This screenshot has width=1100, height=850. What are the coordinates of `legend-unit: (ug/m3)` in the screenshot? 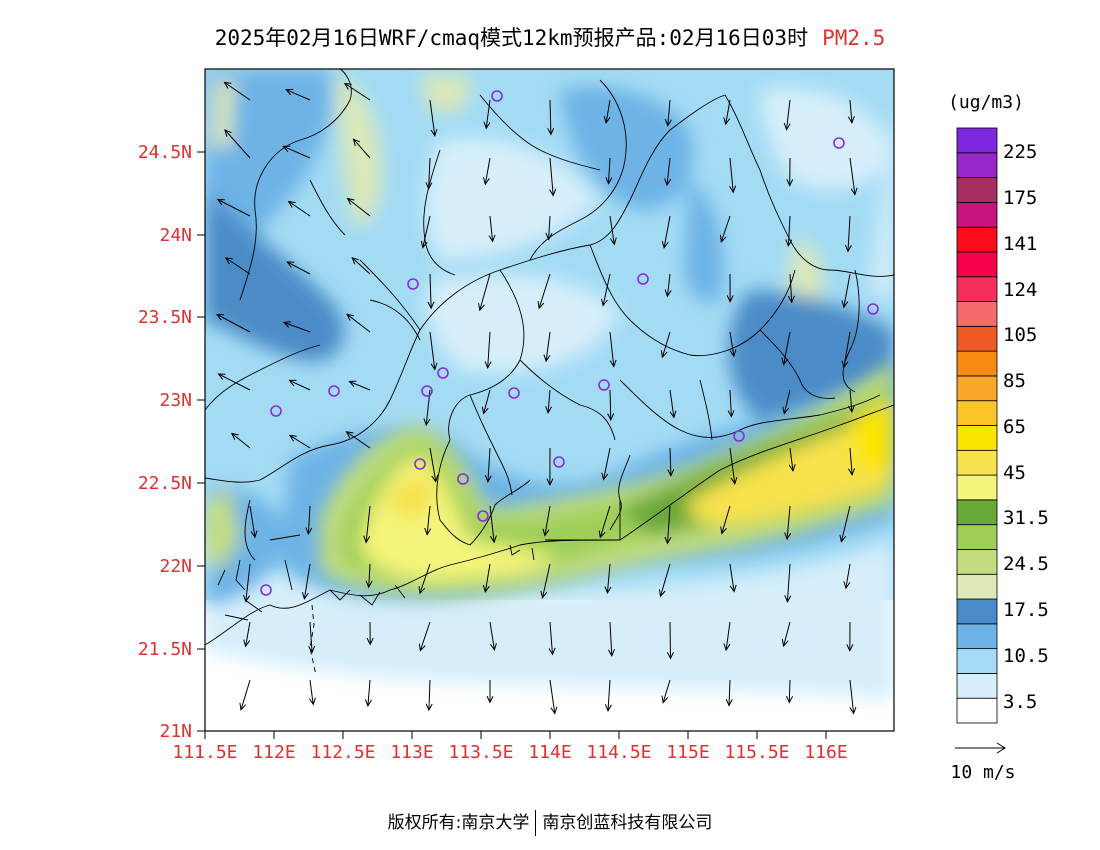 It's located at (986, 102).